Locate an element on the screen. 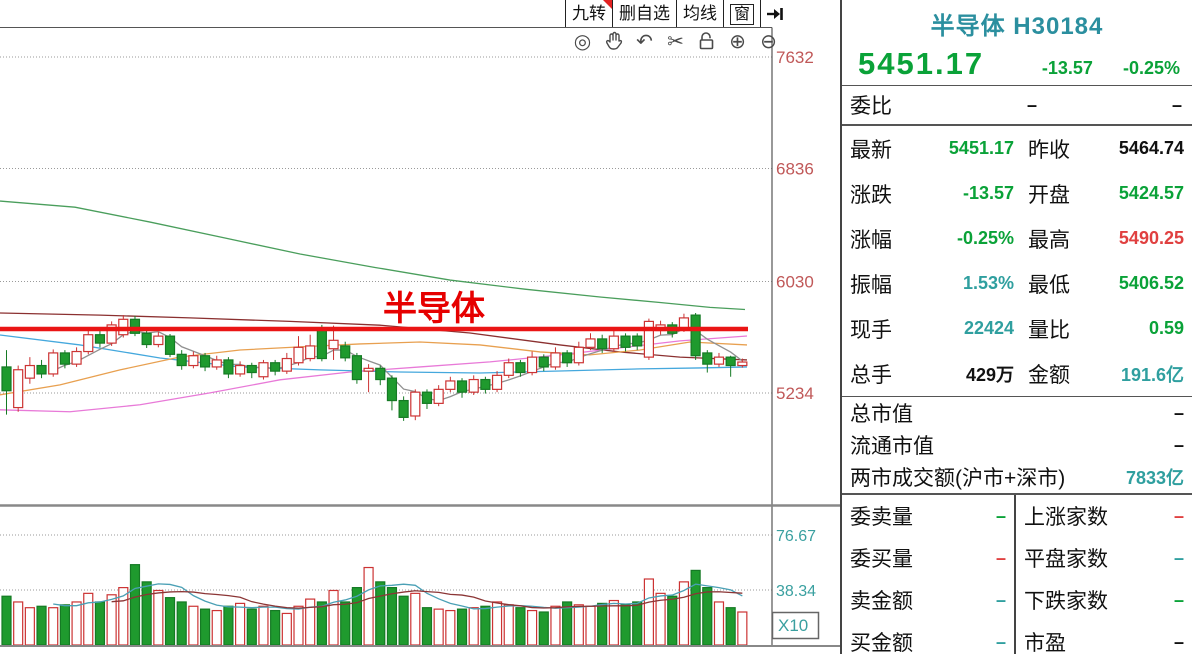 This screenshot has width=1192, height=654. field-value: 5451.17 is located at coordinates (981, 148).